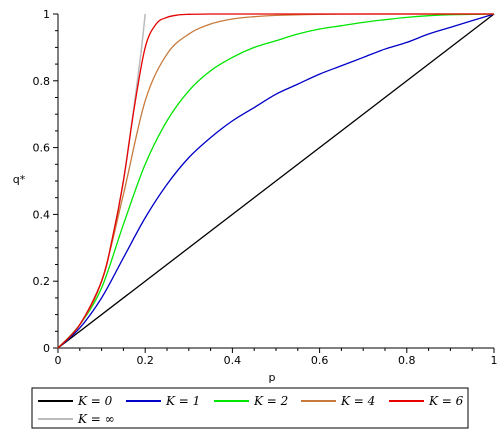 The image size is (504, 437). What do you see at coordinates (272, 377) in the screenshot?
I see `x-axis-label: p` at bounding box center [272, 377].